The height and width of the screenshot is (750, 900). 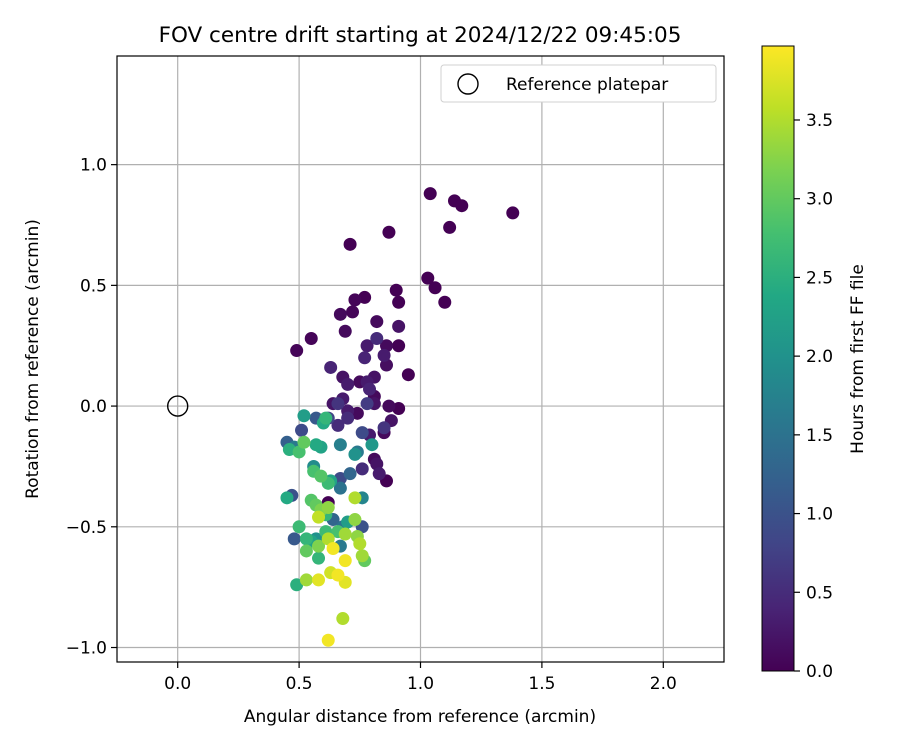 I want to click on colorbar-tick-label: 1.5, so click(x=819, y=436).